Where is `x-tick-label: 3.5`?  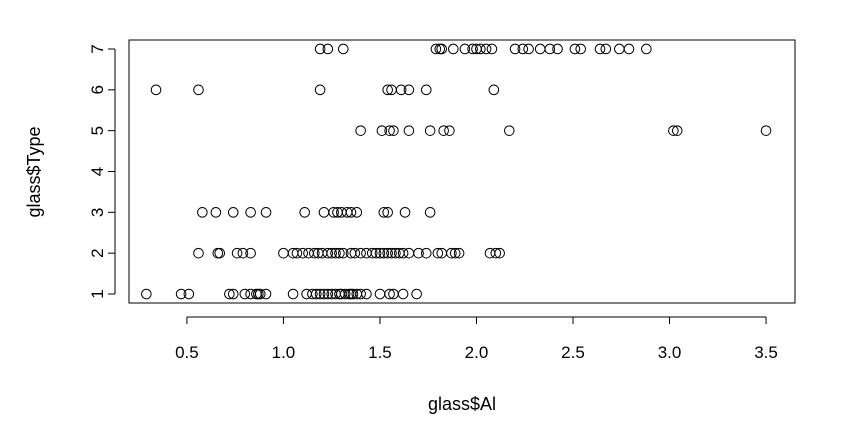
x-tick-label: 3.5 is located at coordinates (766, 352).